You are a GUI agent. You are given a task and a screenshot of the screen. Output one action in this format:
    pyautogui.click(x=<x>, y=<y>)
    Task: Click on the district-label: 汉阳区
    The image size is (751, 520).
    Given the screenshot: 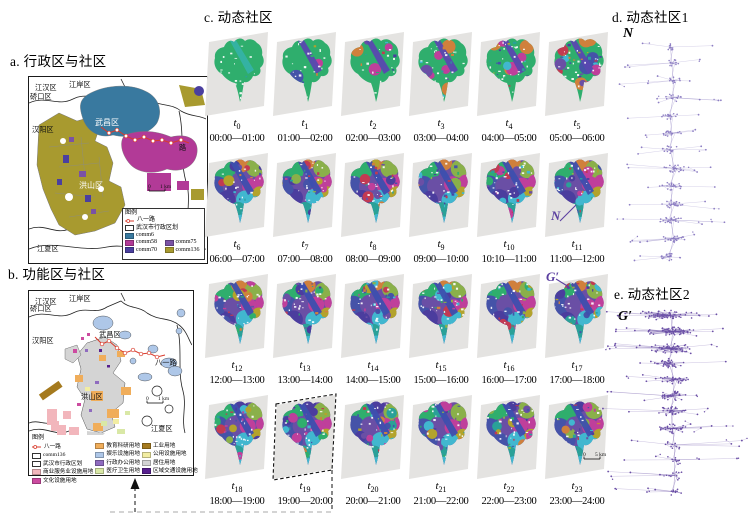 What is the action you would take?
    pyautogui.click(x=43, y=340)
    